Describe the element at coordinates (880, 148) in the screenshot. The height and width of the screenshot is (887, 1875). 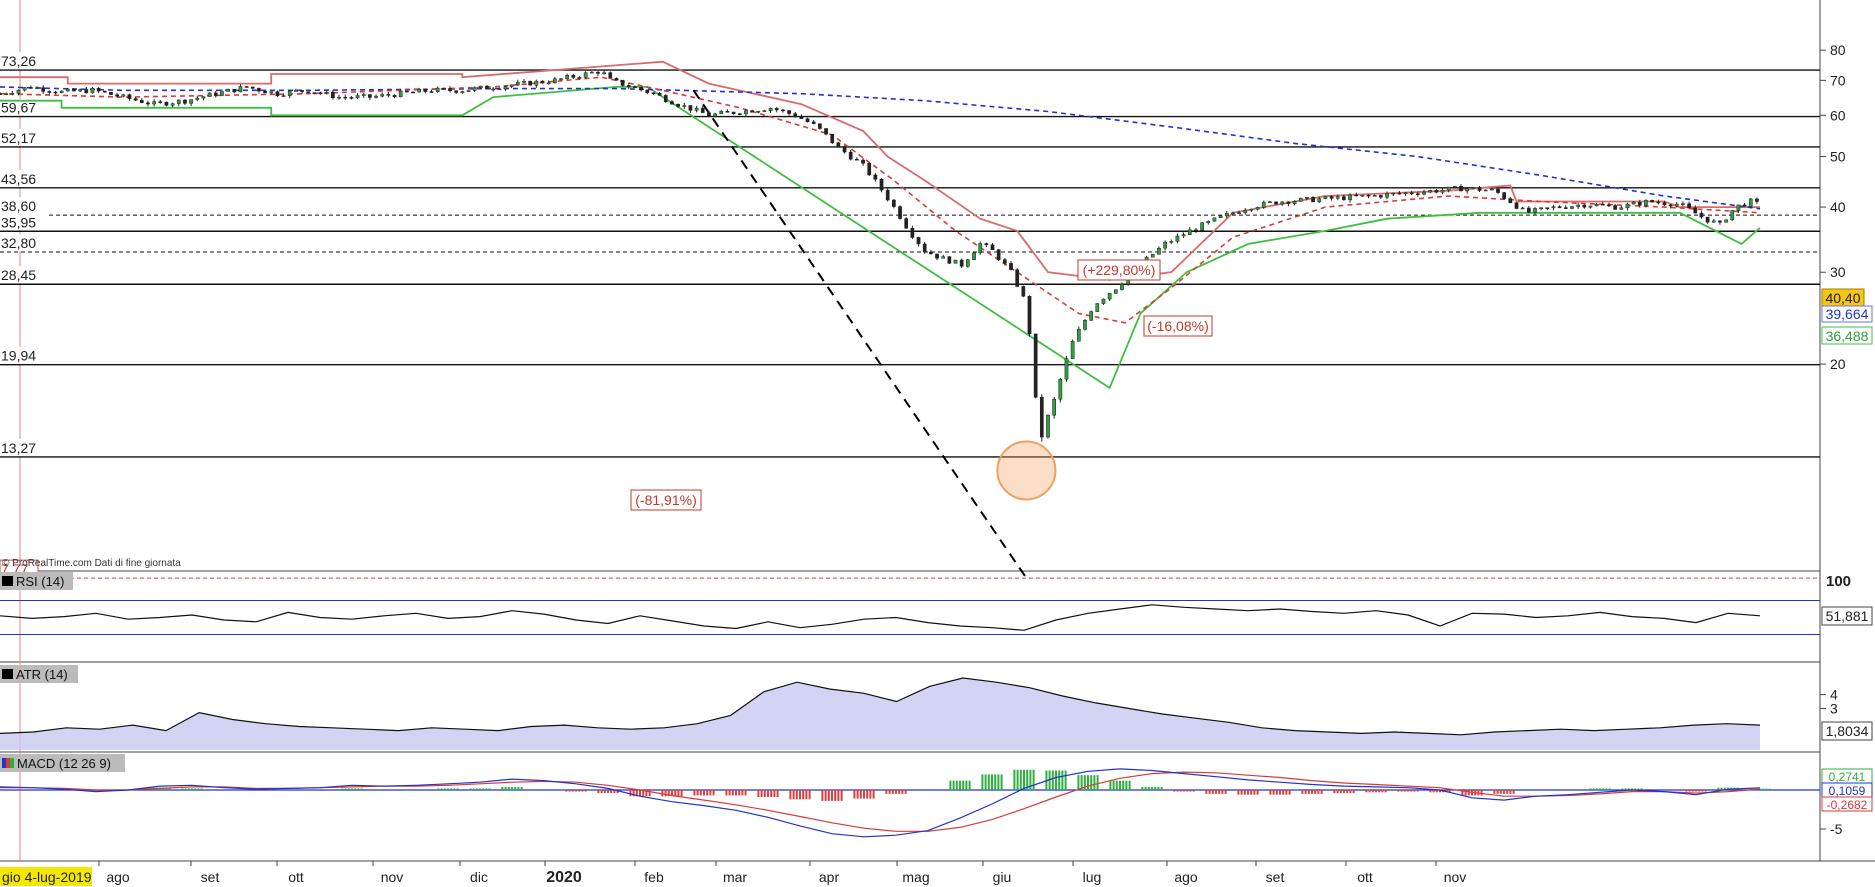
I see `long-moving-average` at that location.